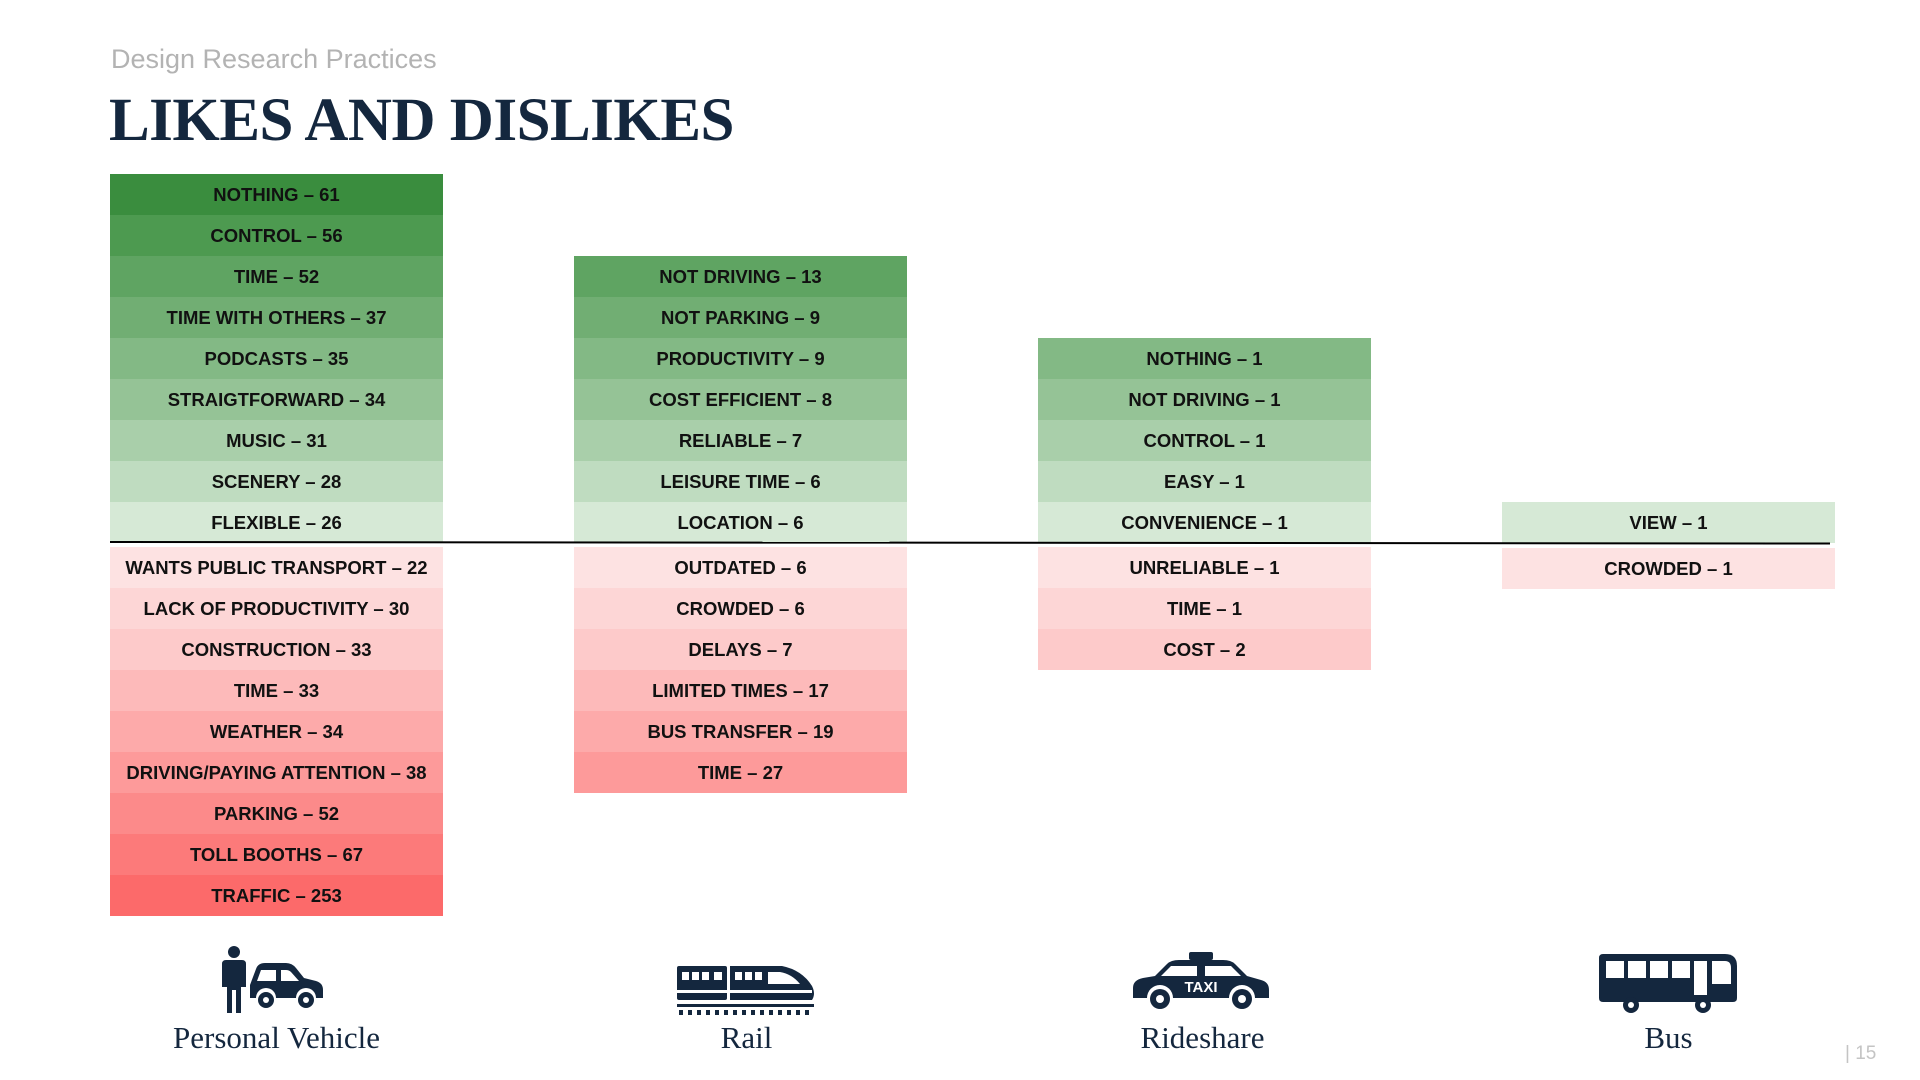  I want to click on likes-dislikes-divider, so click(970, 543).